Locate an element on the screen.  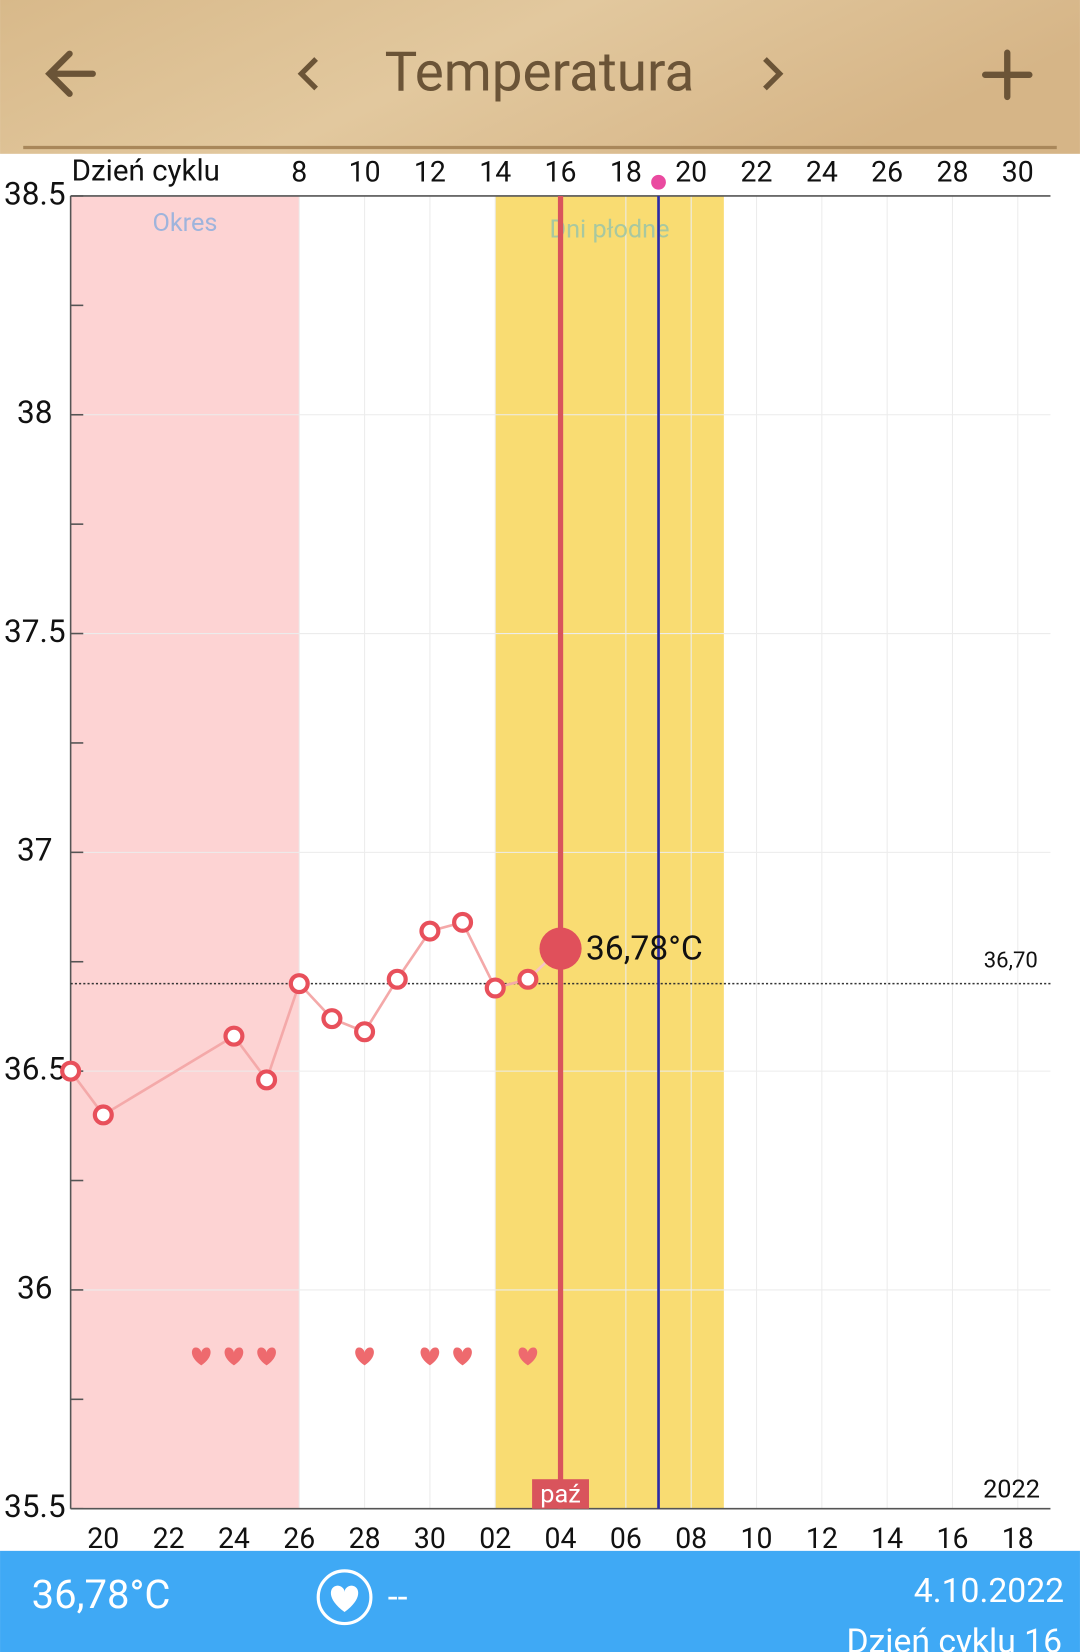
y-tick-label: 38.5 is located at coordinates (35, 193).